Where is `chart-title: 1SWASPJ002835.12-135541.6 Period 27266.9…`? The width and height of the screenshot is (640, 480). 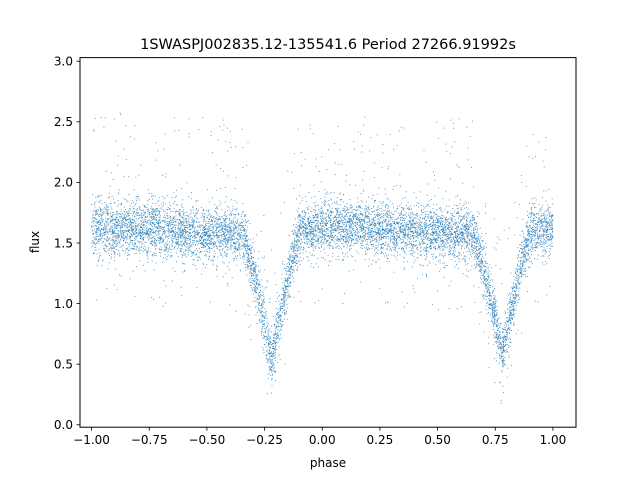
chart-title: 1SWASPJ002835.12-135541.6 Period 27266.9… is located at coordinates (328, 45).